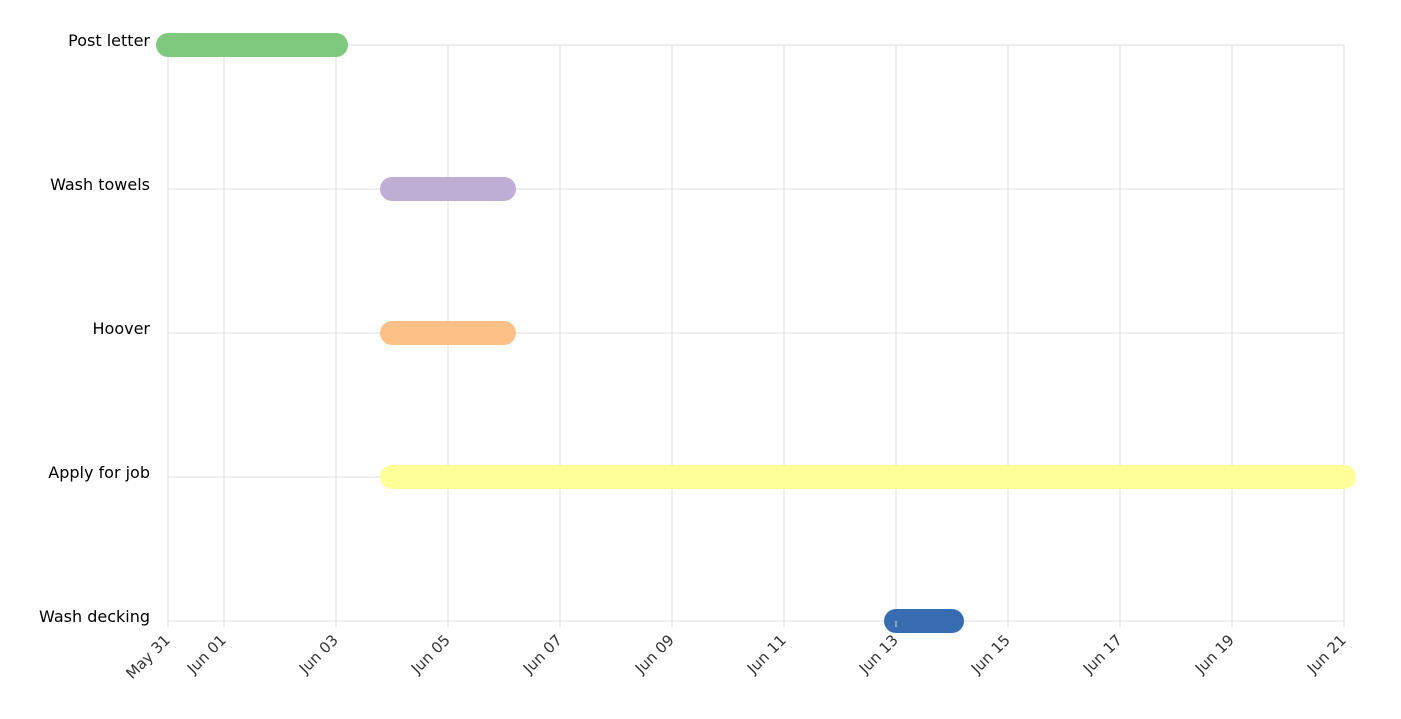  I want to click on x-tick-label: Jun 15, so click(990, 654).